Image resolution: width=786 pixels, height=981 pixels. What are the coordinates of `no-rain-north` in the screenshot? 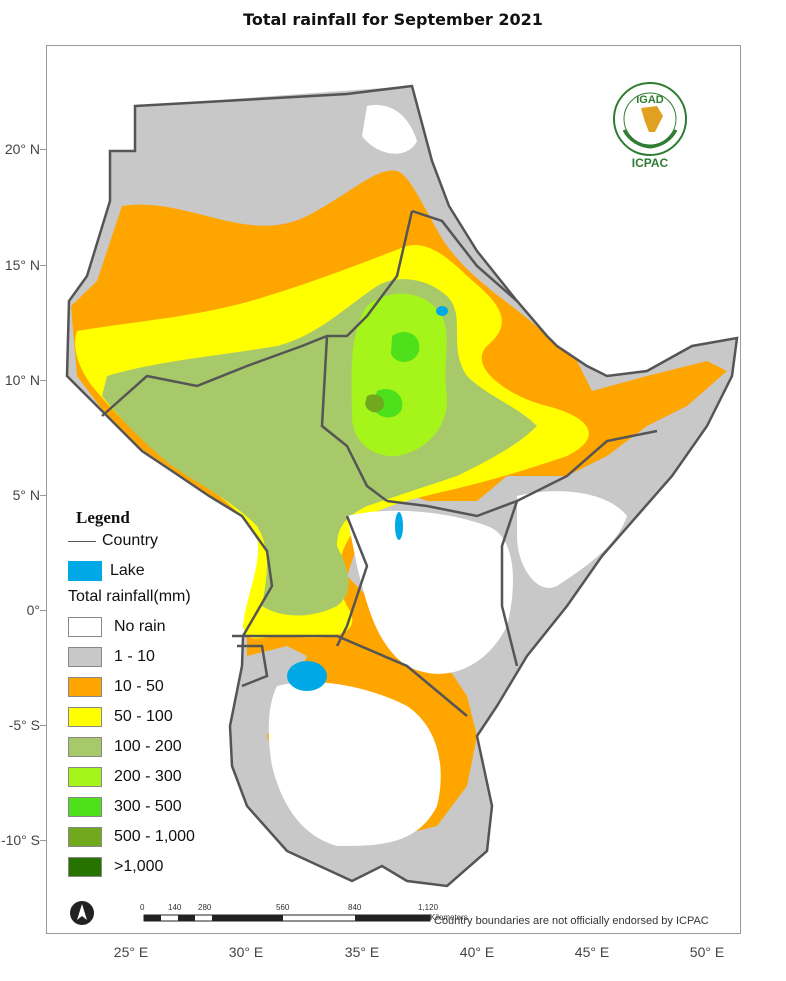 It's located at (389, 129).